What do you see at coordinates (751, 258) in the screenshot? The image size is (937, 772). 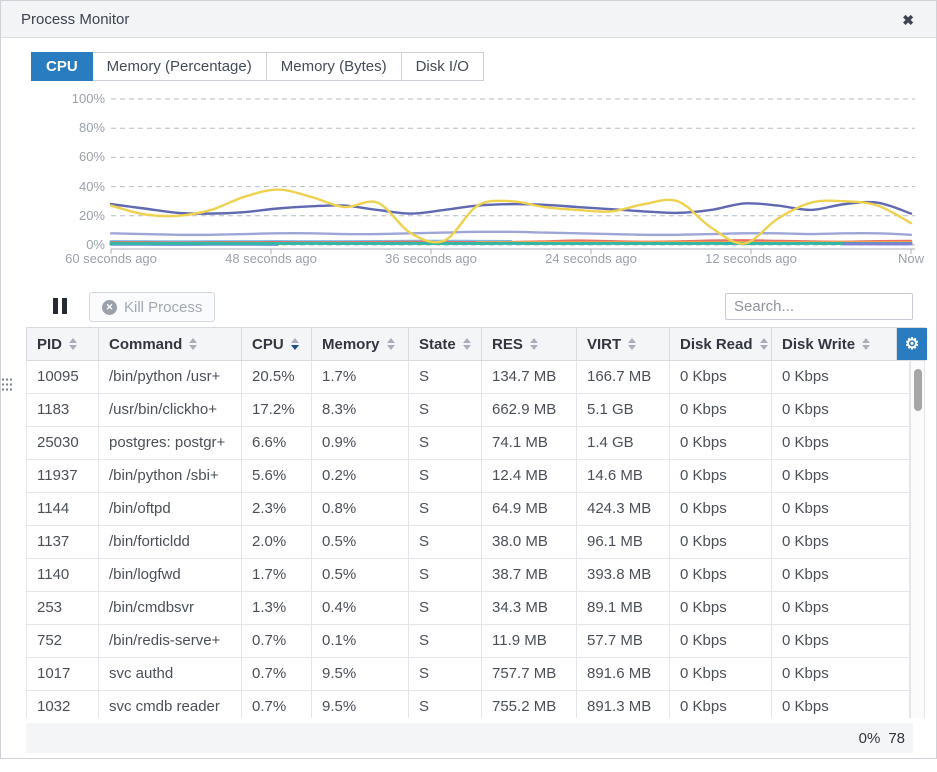 I see `x-axis-label: 12 seconds ago` at bounding box center [751, 258].